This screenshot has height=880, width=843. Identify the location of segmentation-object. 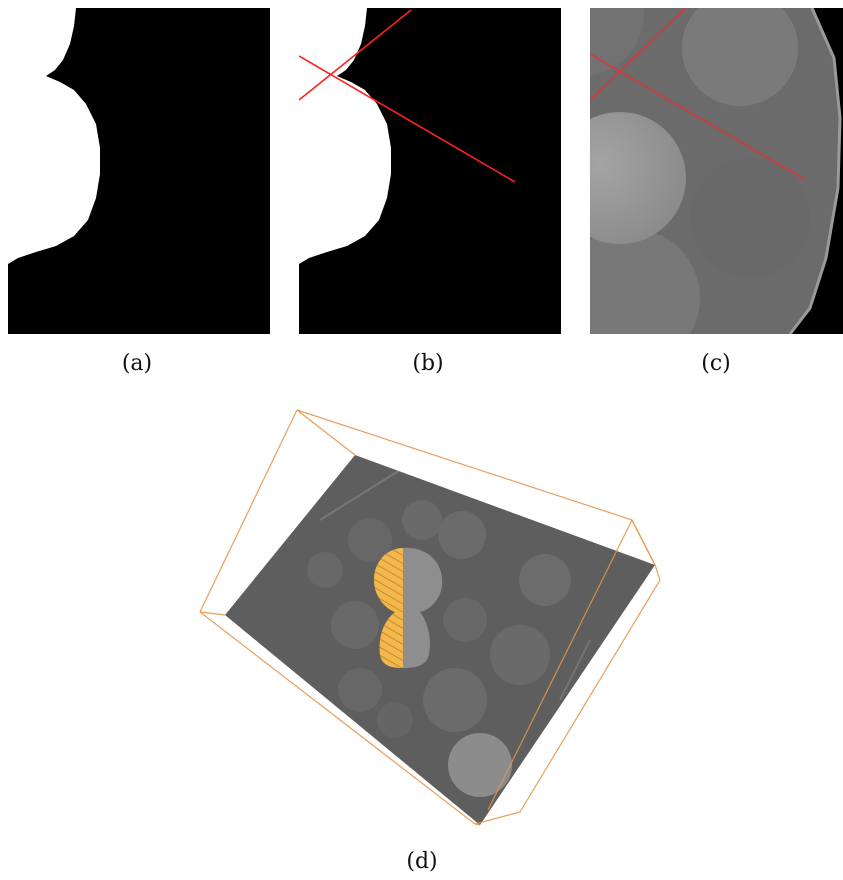
(408, 607).